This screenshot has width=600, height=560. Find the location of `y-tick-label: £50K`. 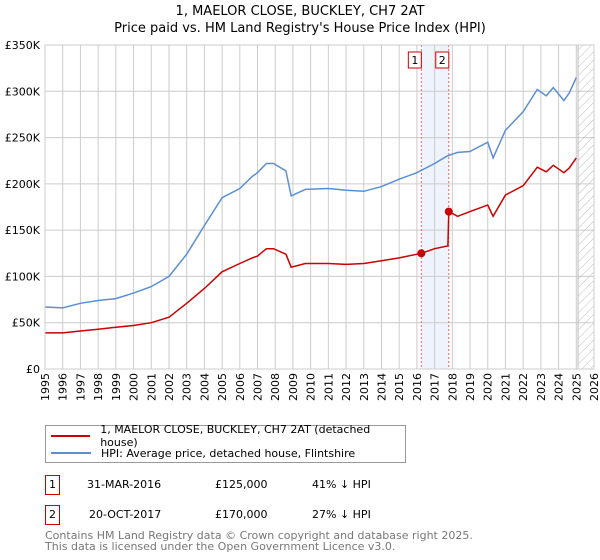

y-tick-label: £50K is located at coordinates (26, 323).